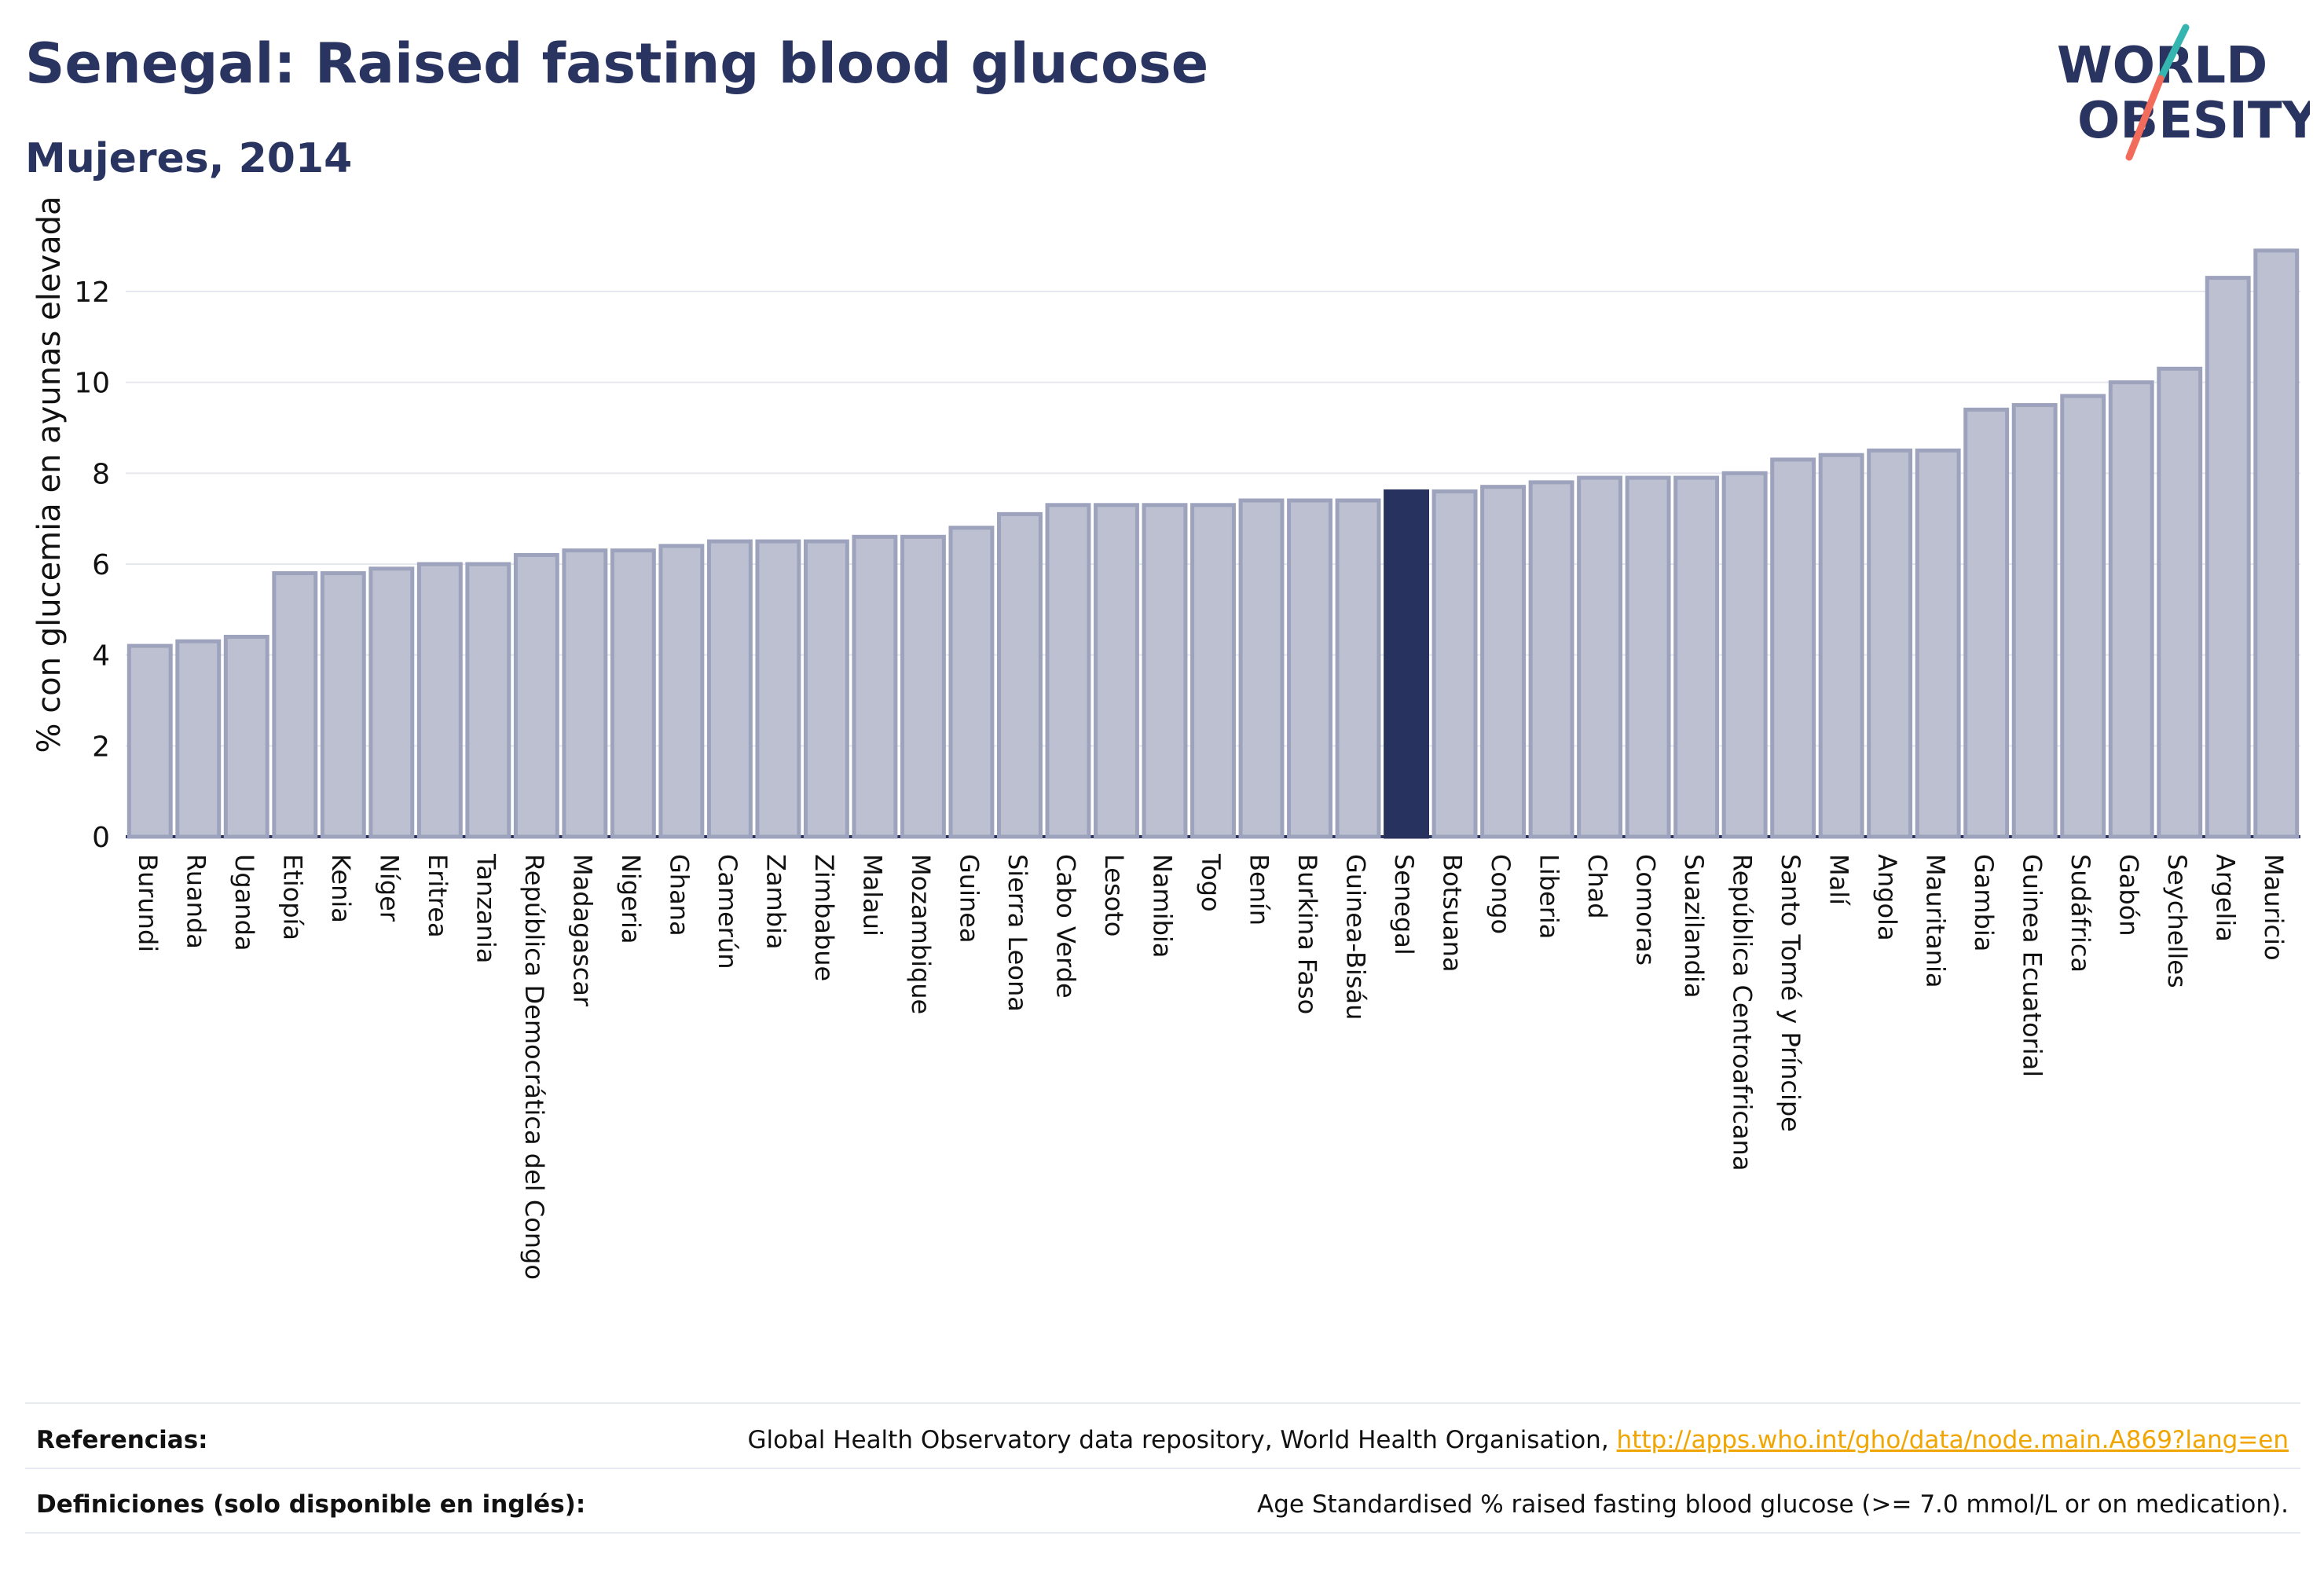 This screenshot has height=1576, width=2324. Describe the element at coordinates (2129, 895) in the screenshot. I see `x-tick-label: Gabón` at that location.